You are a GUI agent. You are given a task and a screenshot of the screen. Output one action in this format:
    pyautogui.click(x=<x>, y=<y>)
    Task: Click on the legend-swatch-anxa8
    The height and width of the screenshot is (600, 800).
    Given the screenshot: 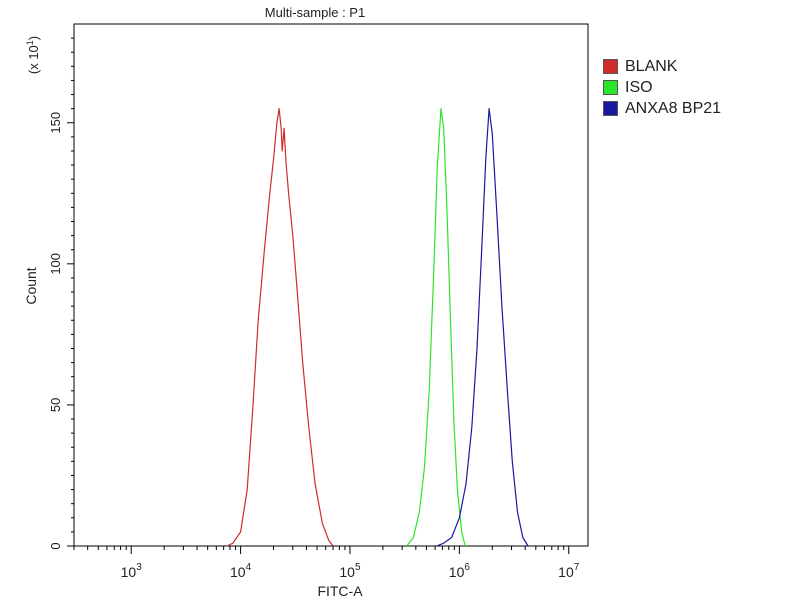 What is the action you would take?
    pyautogui.click(x=610, y=108)
    